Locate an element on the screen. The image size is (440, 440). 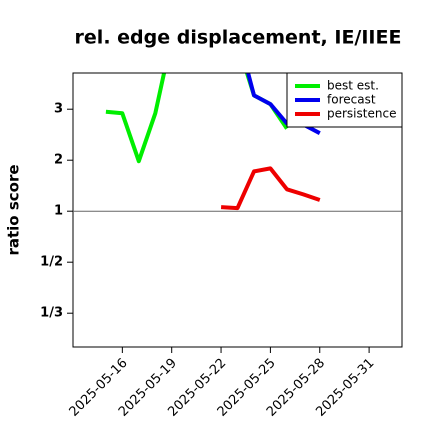
y-tick-label: 2 is located at coordinates (58, 160).